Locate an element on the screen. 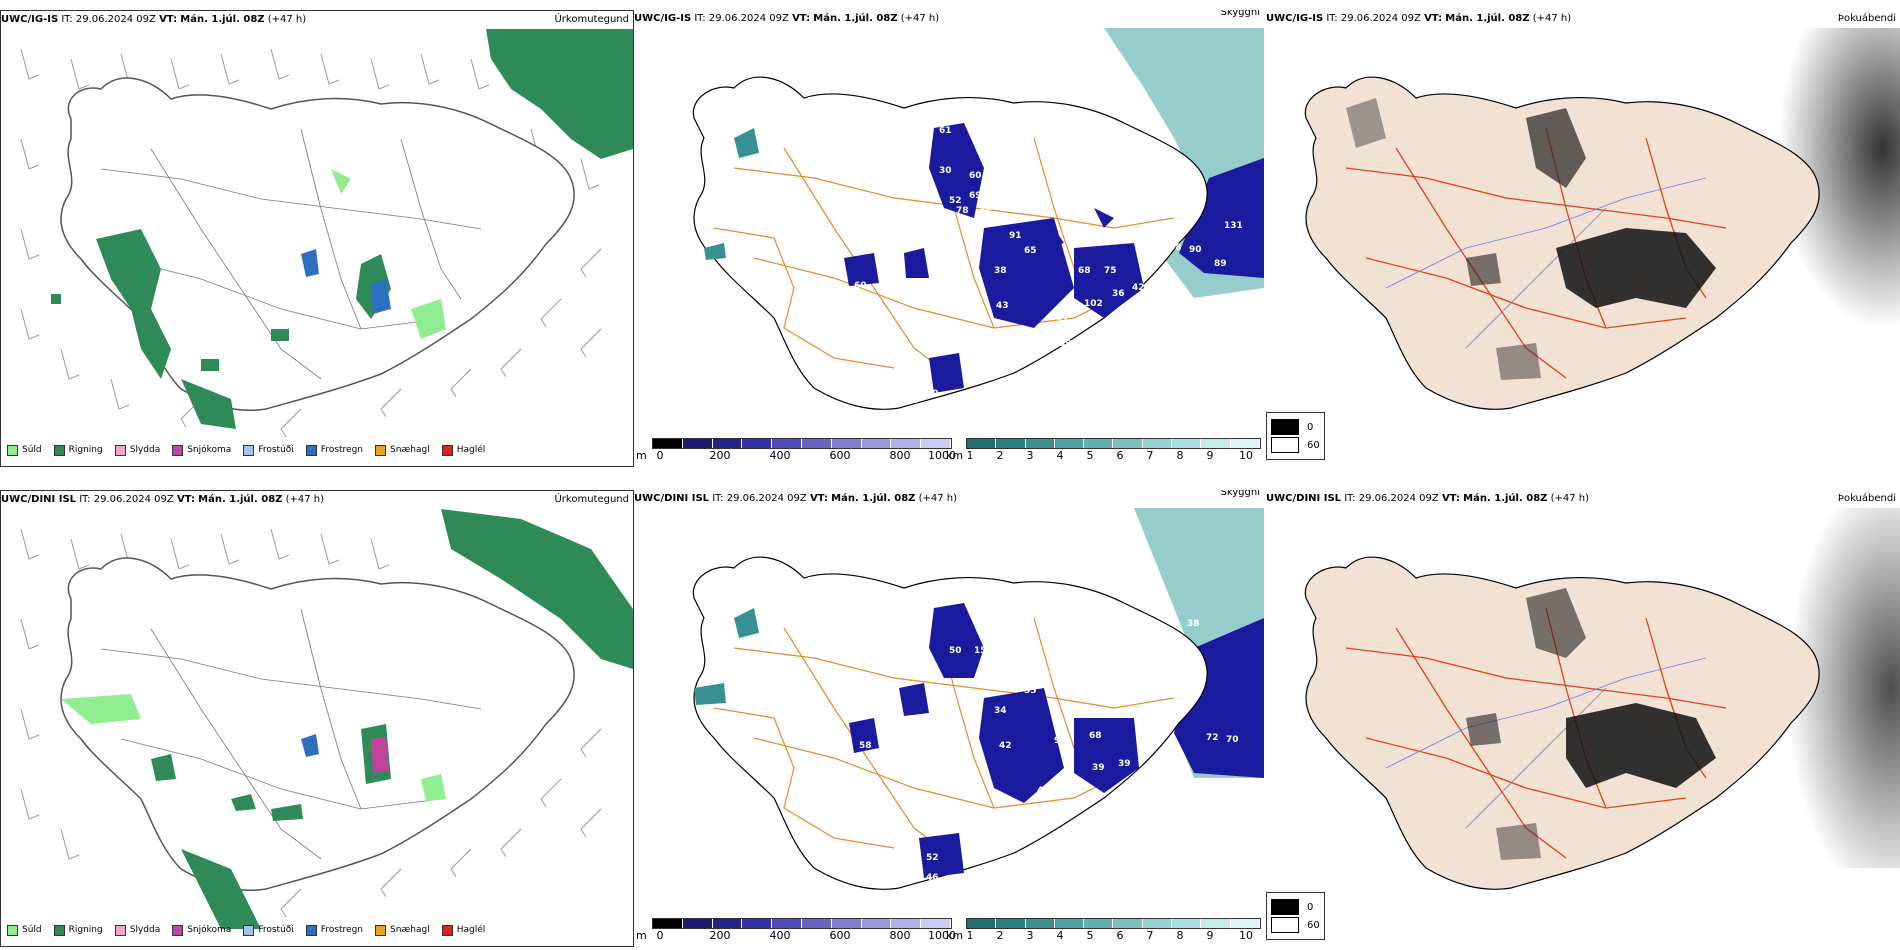 The image size is (1900, 950). svg-text: 91 is located at coordinates (1015, 236).